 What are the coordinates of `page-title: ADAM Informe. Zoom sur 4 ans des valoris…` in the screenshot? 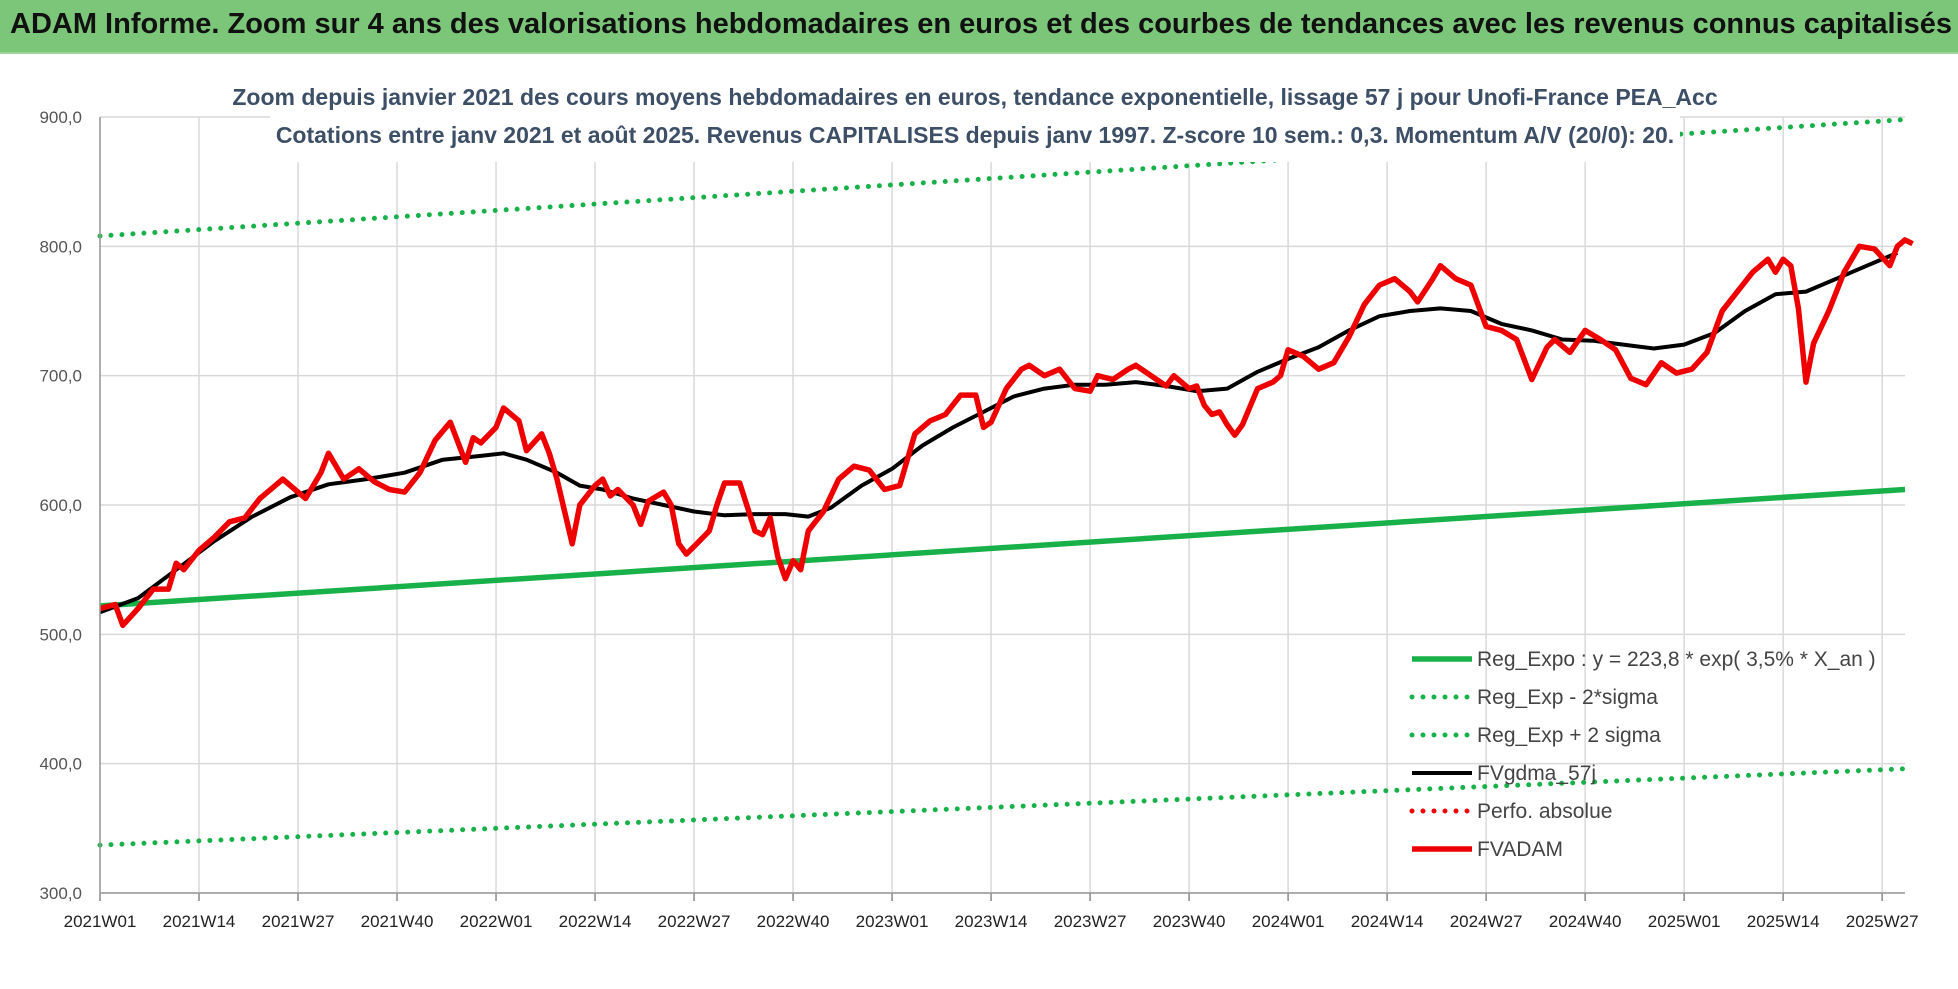 It's located at (981, 24).